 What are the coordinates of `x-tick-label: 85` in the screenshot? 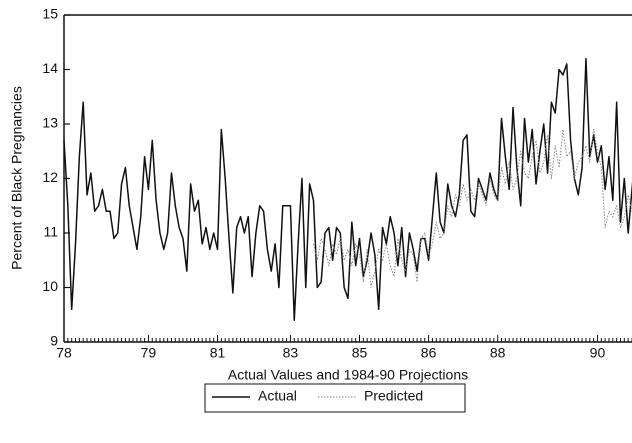 It's located at (360, 353).